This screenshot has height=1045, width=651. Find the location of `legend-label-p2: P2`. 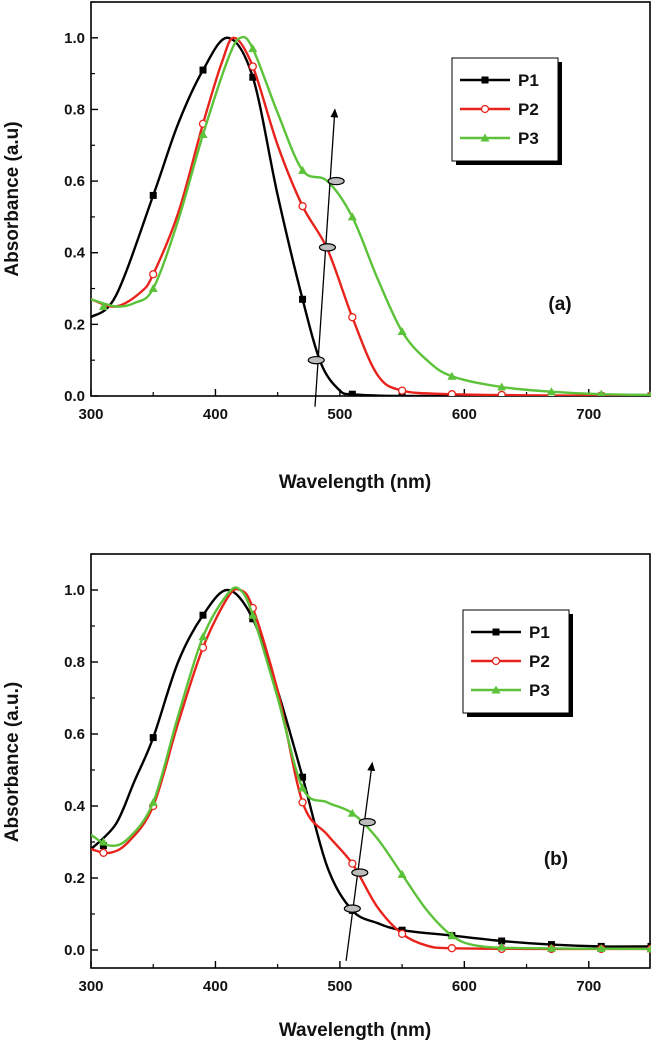

legend-label-p2: P2 is located at coordinates (539, 661).